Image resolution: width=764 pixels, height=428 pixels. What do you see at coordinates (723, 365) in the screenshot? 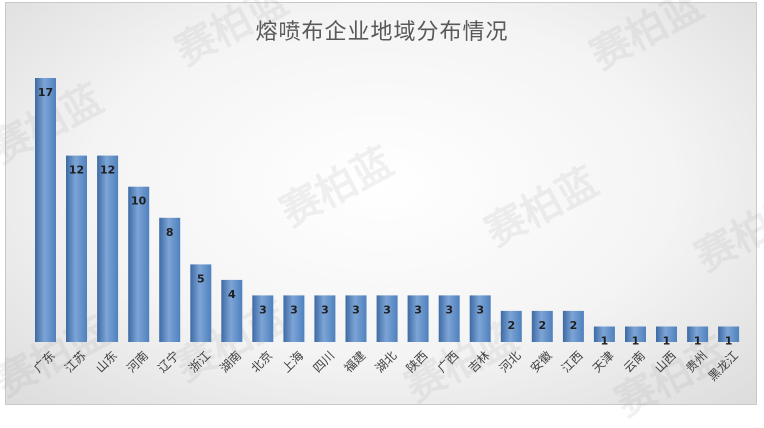
I see `x-tick-label: 黑龙江` at bounding box center [723, 365].